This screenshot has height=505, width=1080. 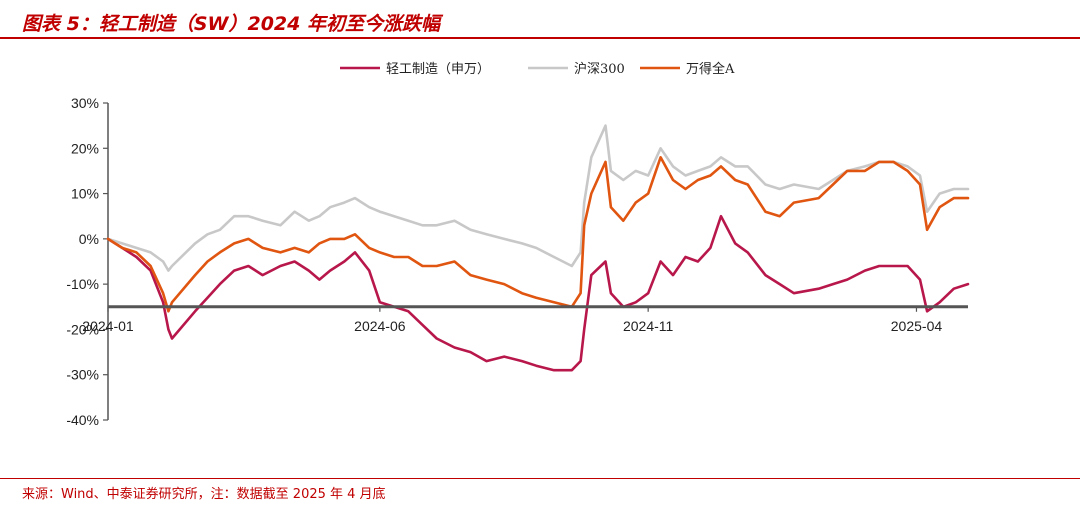 What do you see at coordinates (648, 326) in the screenshot?
I see `x-tick-label: 2024-11` at bounding box center [648, 326].